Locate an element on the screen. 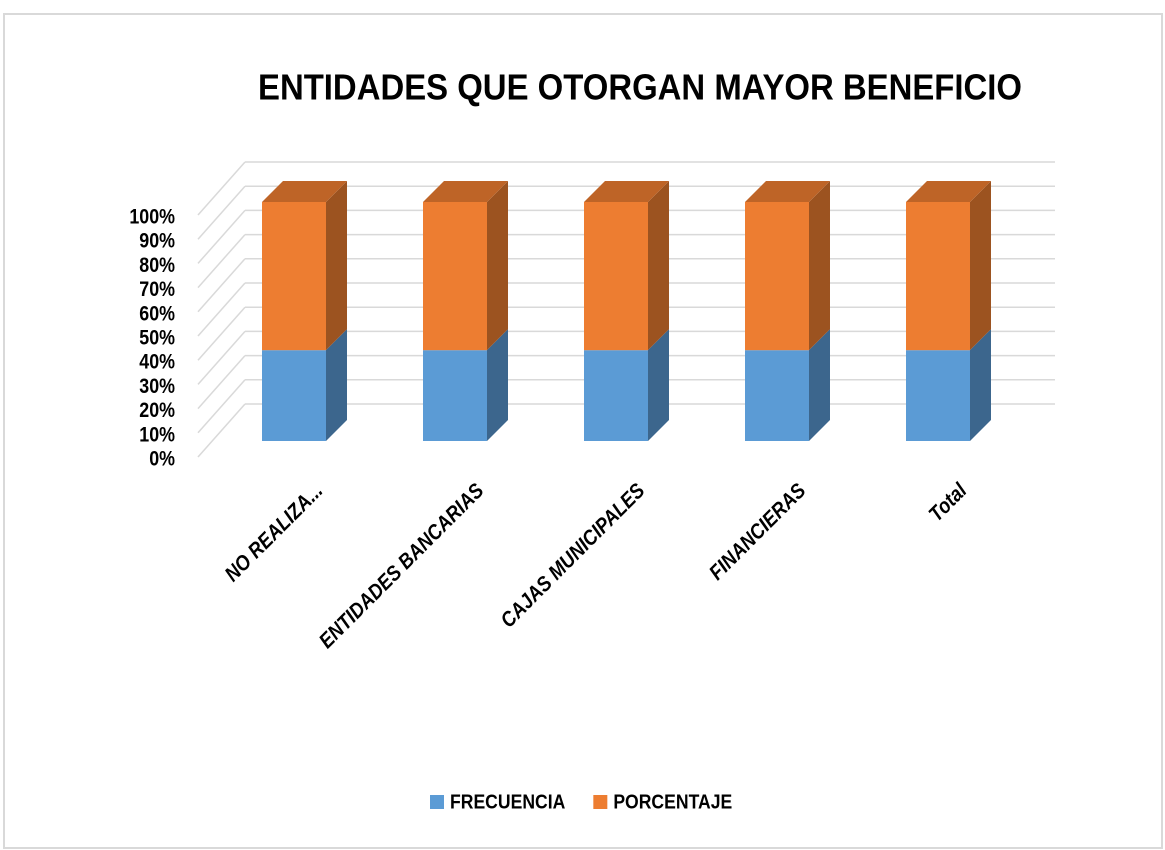 The image size is (1165, 850). legend-label: FRECUENCIA is located at coordinates (508, 801).